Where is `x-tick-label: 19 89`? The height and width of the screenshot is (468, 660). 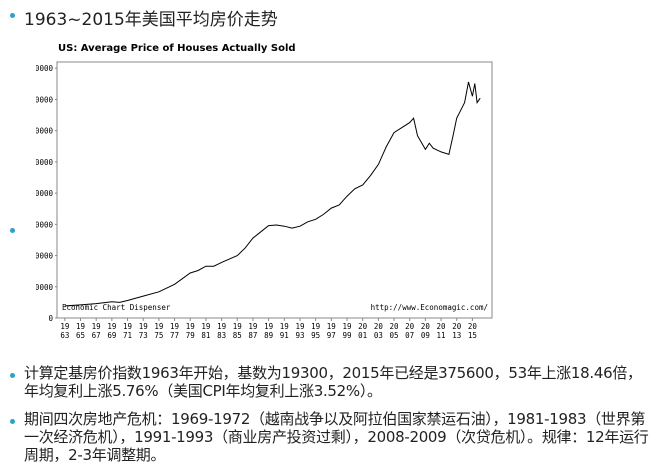 x-tick-label: 19 89 is located at coordinates (268, 330).